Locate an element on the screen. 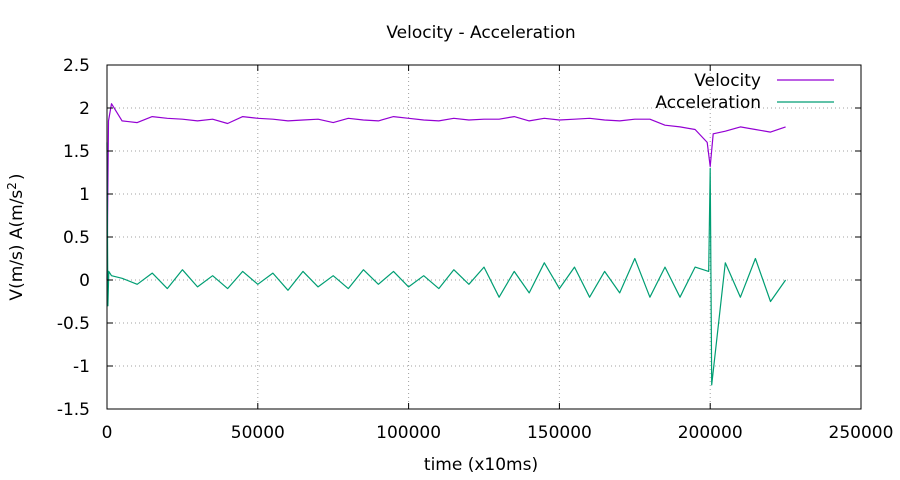 Image resolution: width=900 pixels, height=480 pixels. legend: Velocity Acceleration is located at coordinates (744, 92).